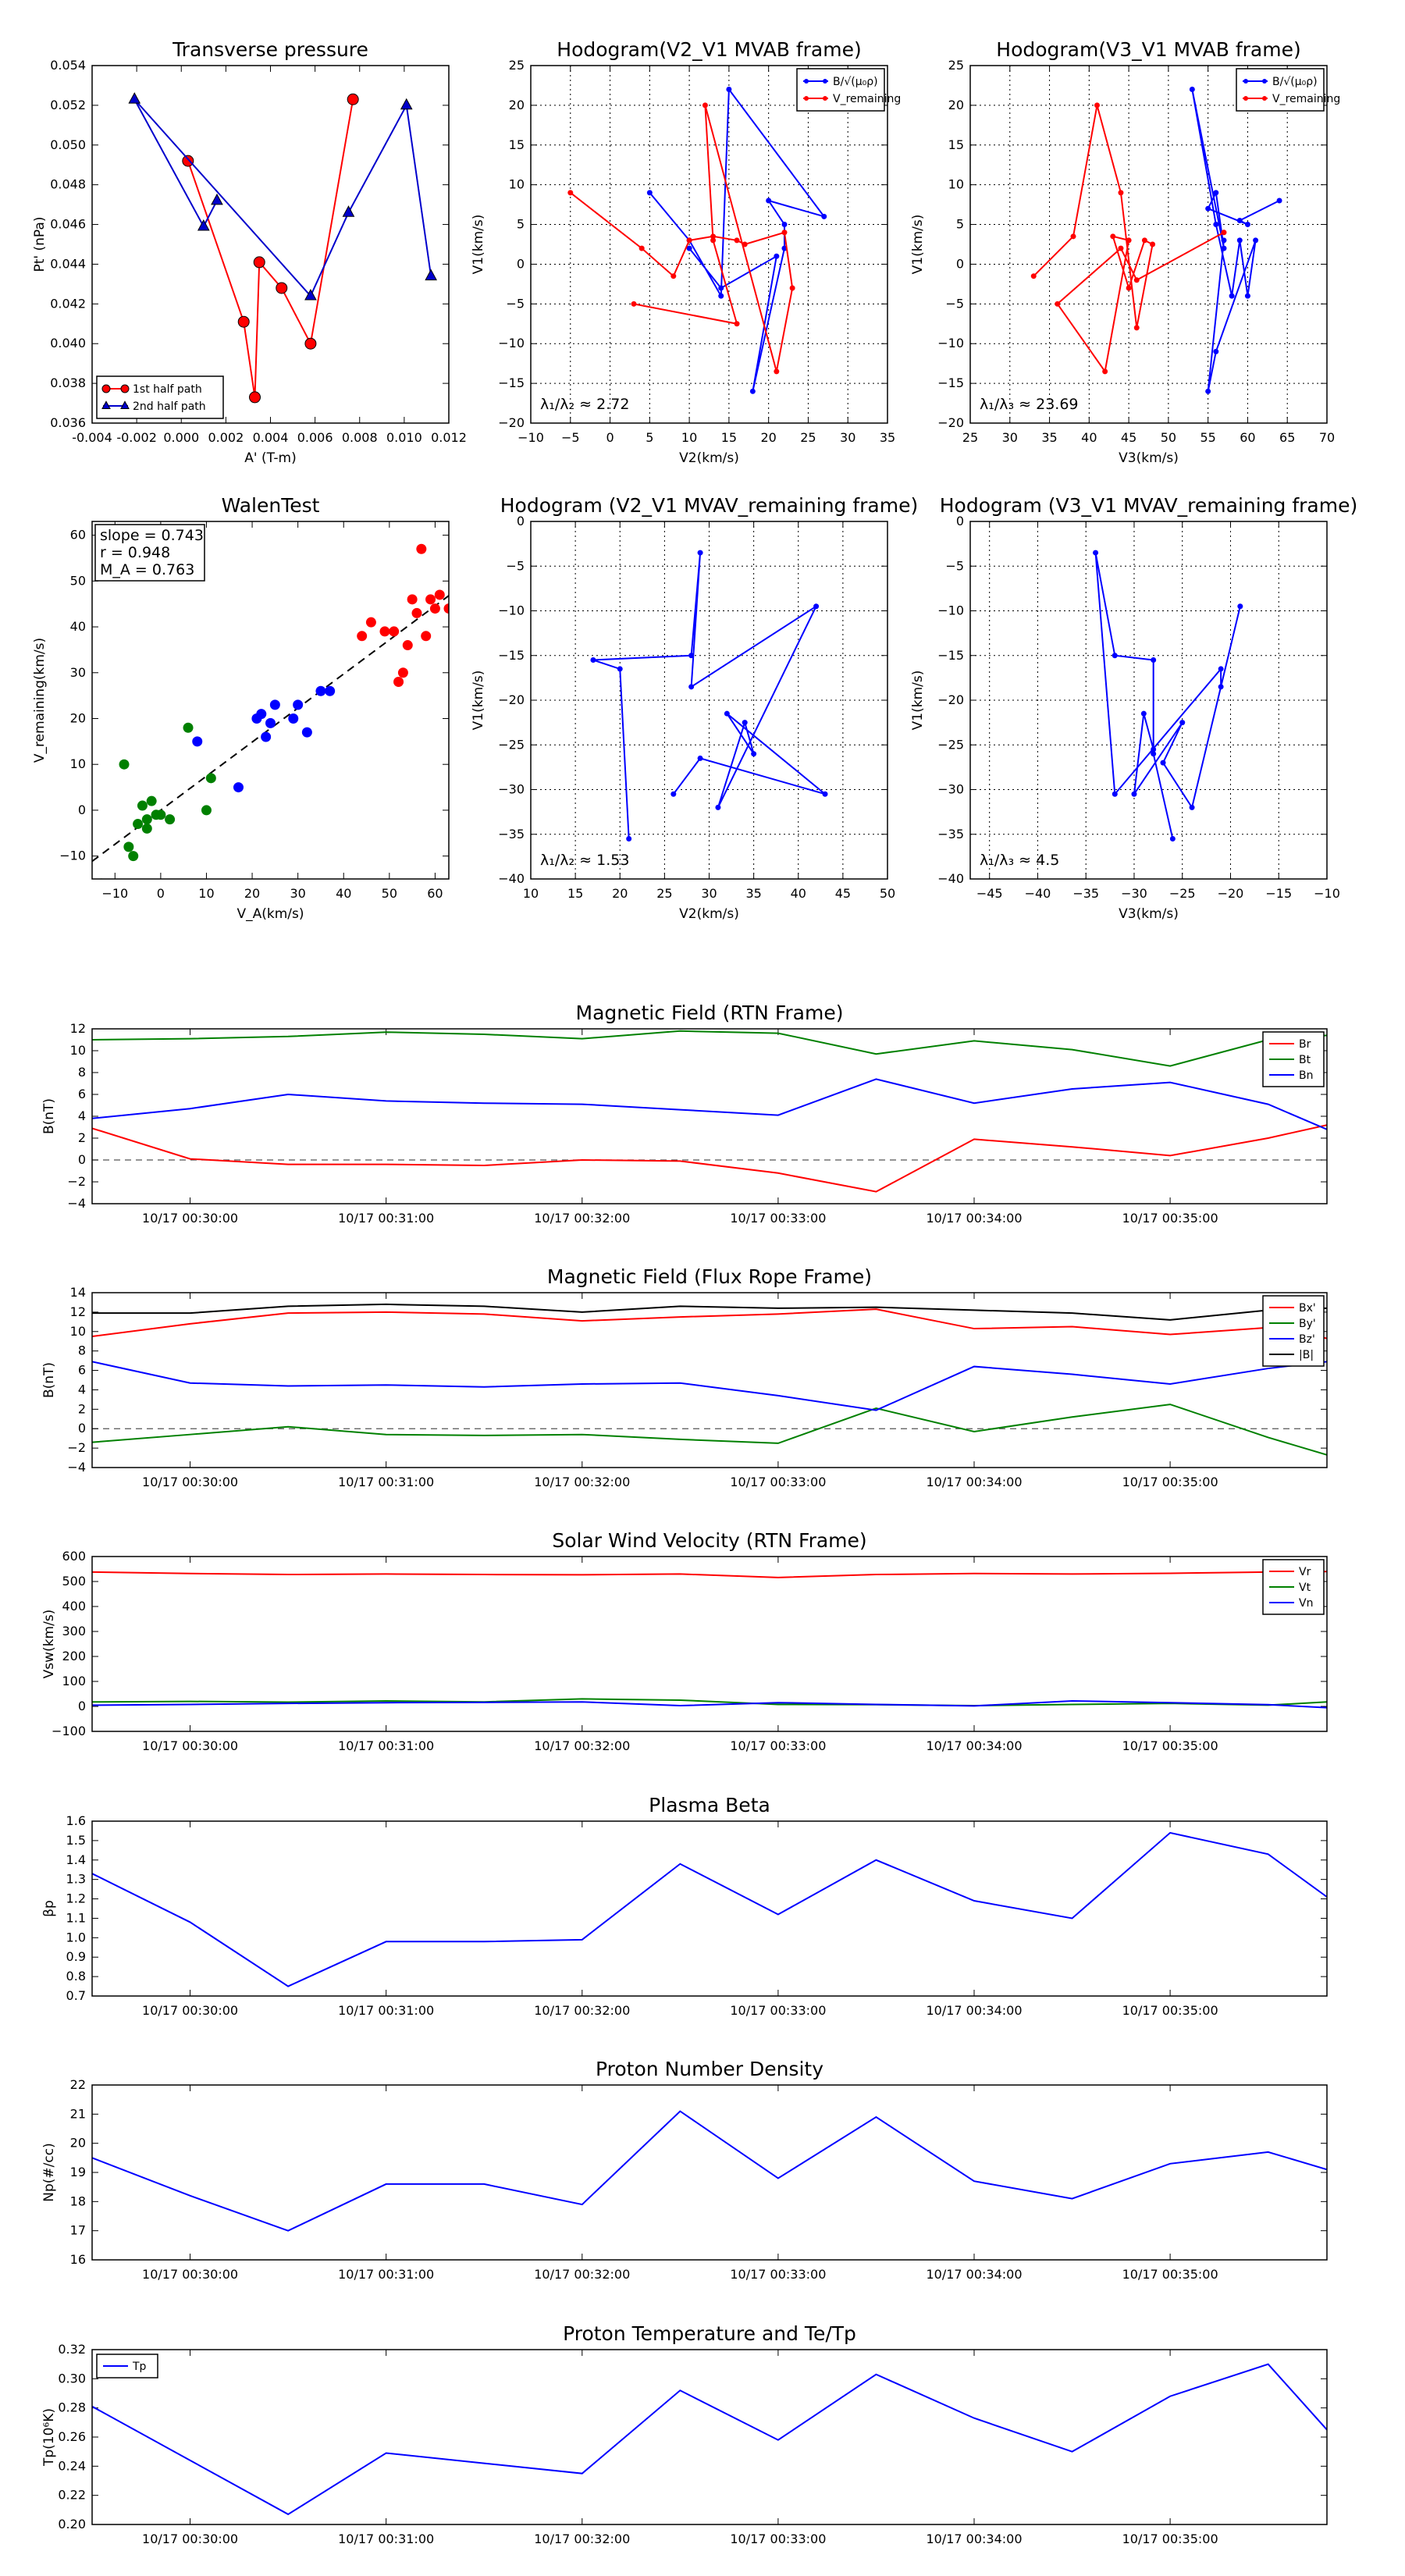 The height and width of the screenshot is (2576, 1405). Describe the element at coordinates (479, 245) in the screenshot. I see `y-axis-label: V1(km/s)` at that location.